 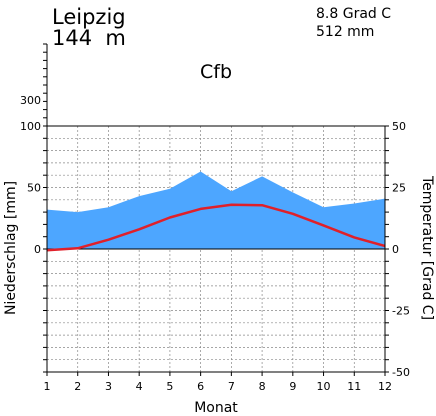 What do you see at coordinates (139, 386) in the screenshot?
I see `x-tick-label: 4` at bounding box center [139, 386].